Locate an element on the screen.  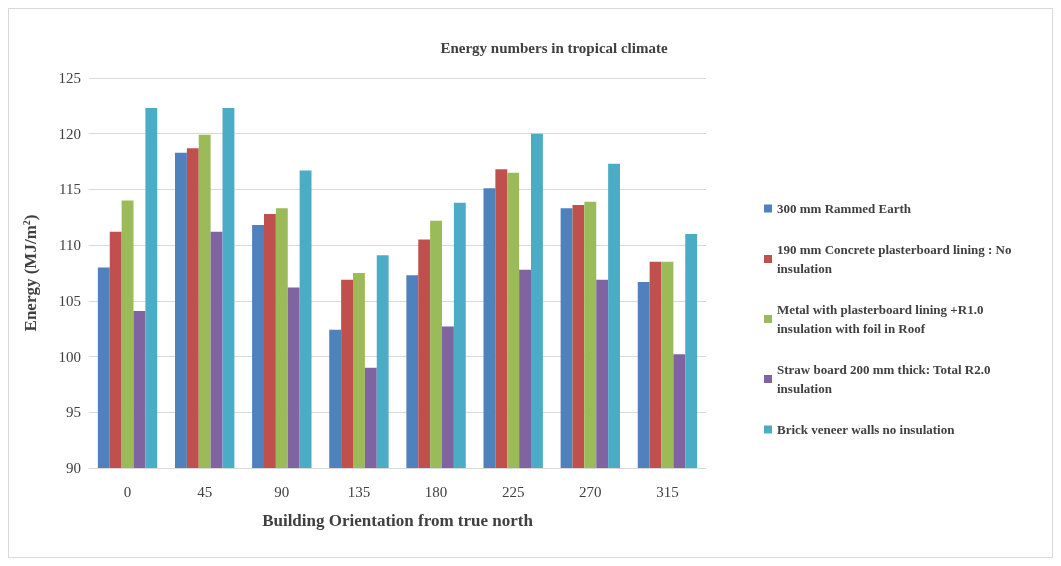
x-tick-label: 135 is located at coordinates (359, 491).